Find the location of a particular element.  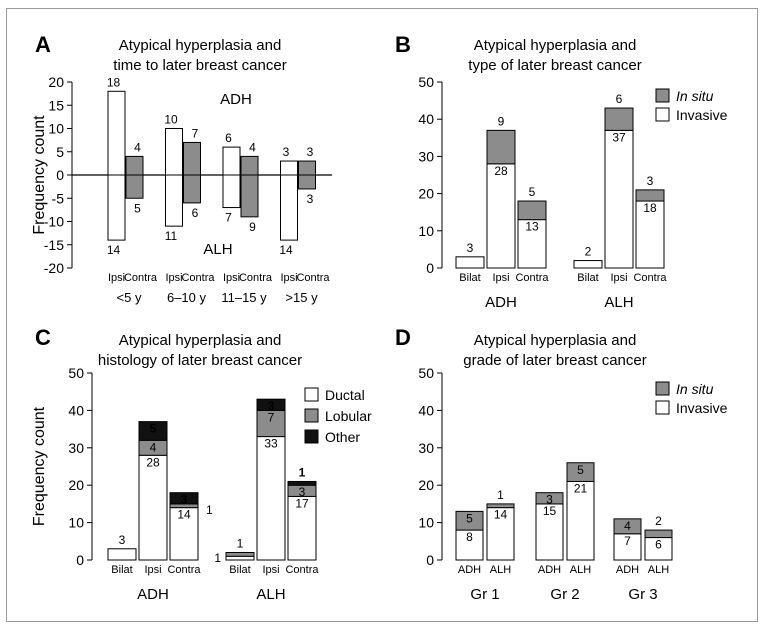

bar-label-D: 15 is located at coordinates (550, 511).